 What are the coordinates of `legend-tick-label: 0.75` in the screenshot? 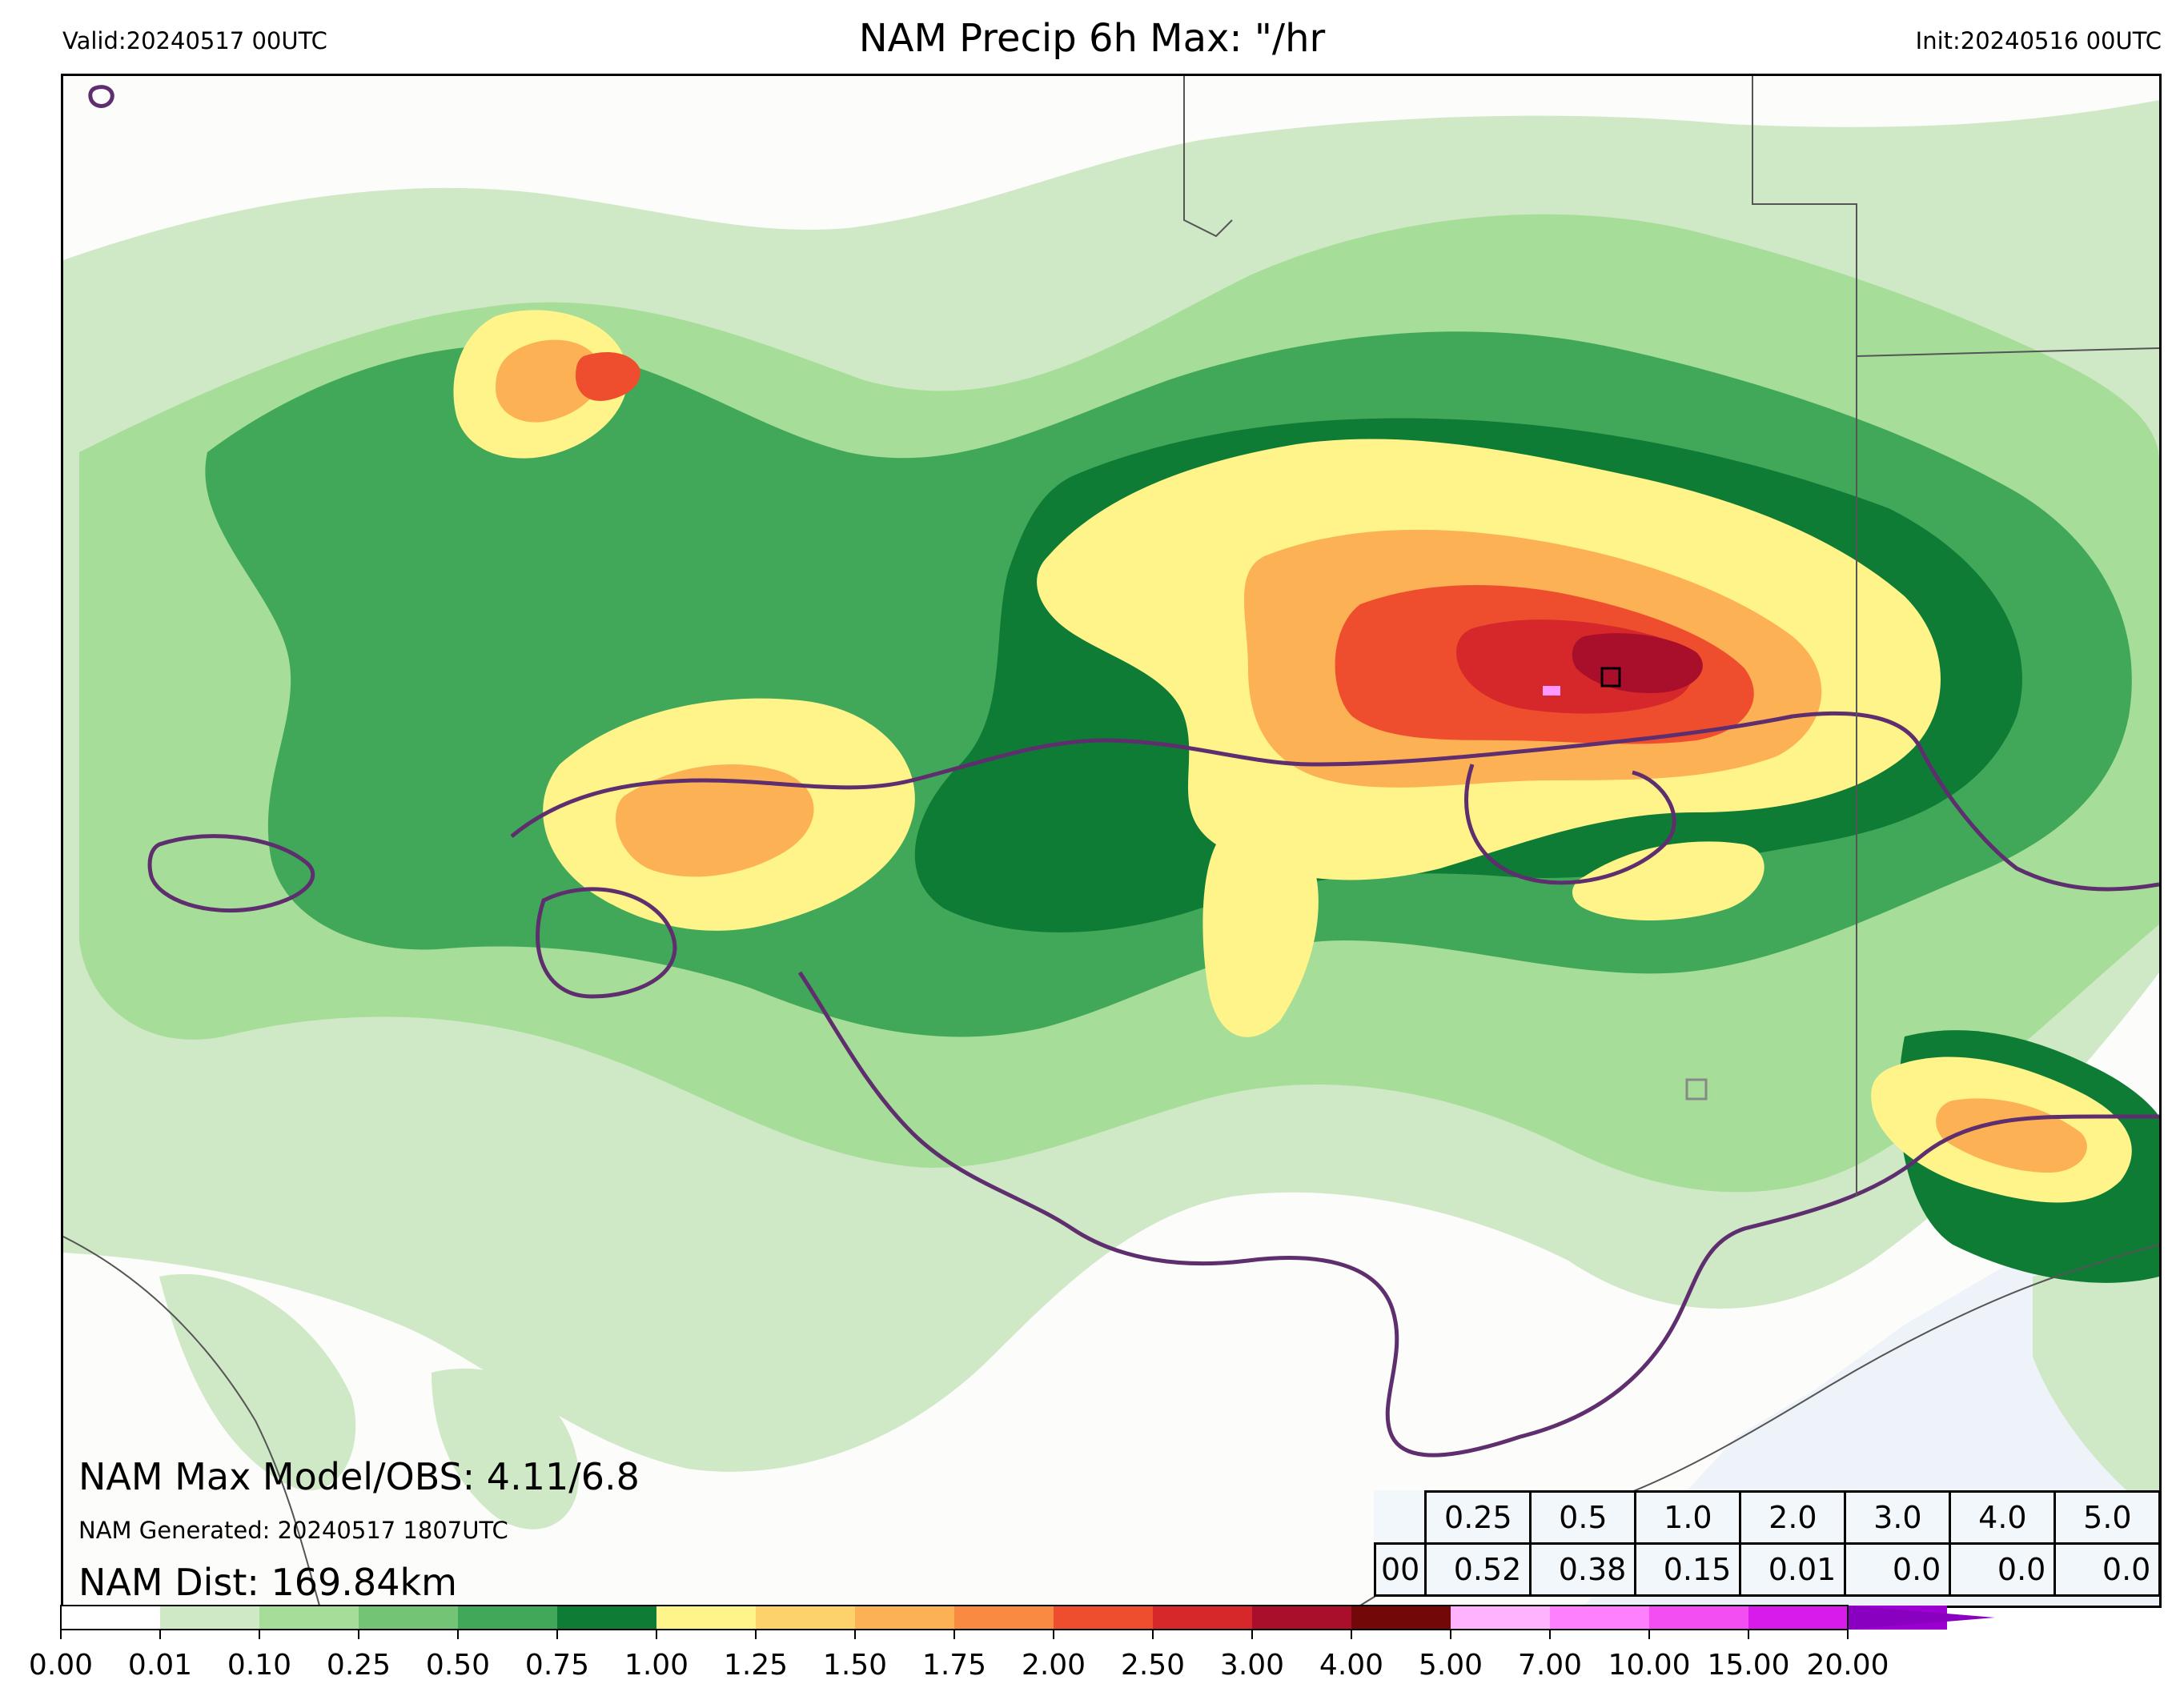 It's located at (557, 1665).